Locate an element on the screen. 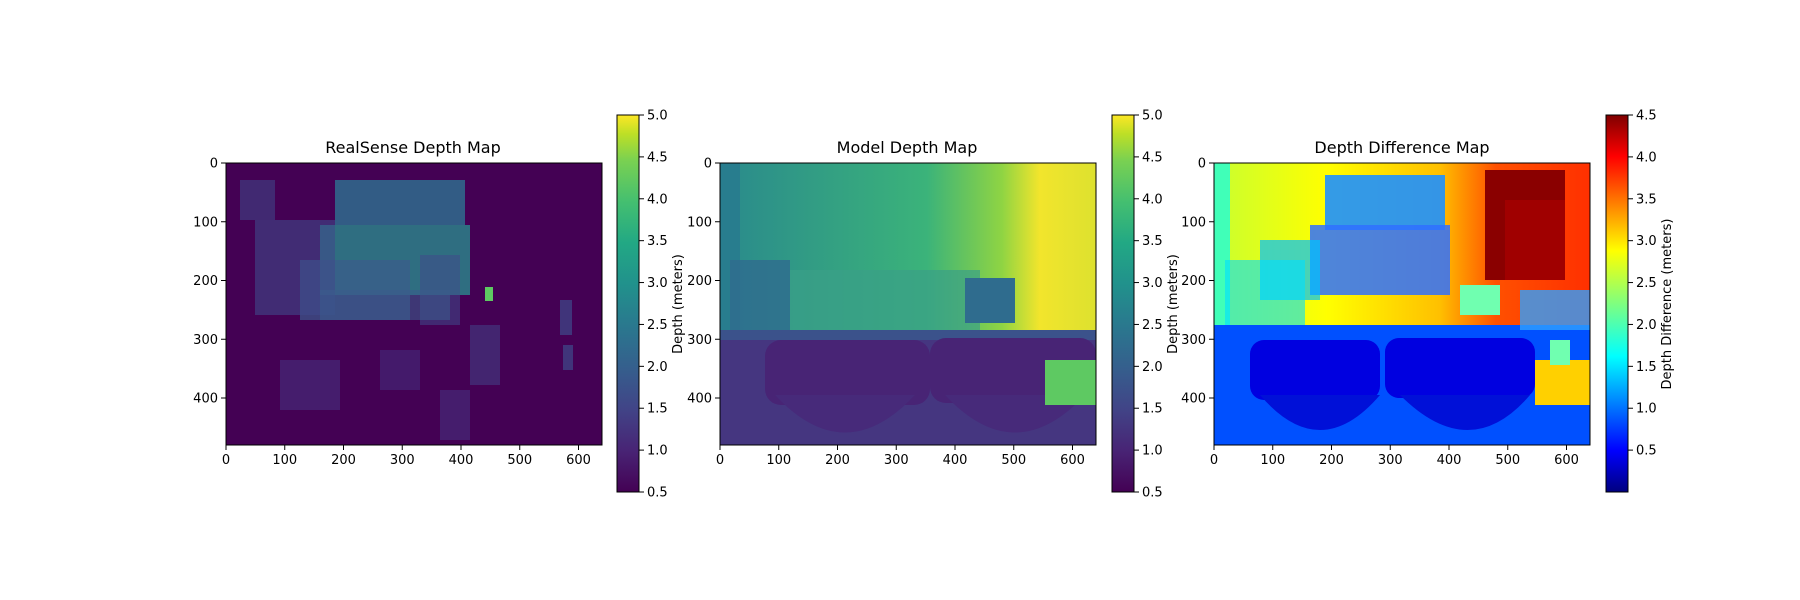 Image resolution: width=1800 pixels, height=600 pixels. realsense-x-axis: 0 100 200 300 400 500 600 is located at coordinates (406, 456).